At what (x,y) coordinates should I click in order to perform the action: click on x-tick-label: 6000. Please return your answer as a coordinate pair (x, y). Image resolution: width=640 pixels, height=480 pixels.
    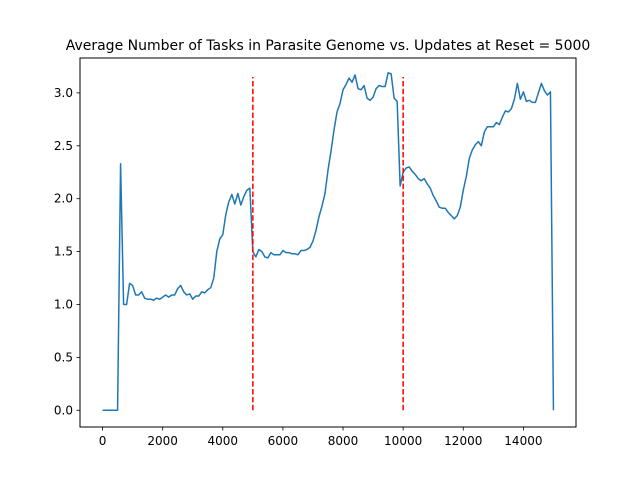
    Looking at the image, I should click on (283, 441).